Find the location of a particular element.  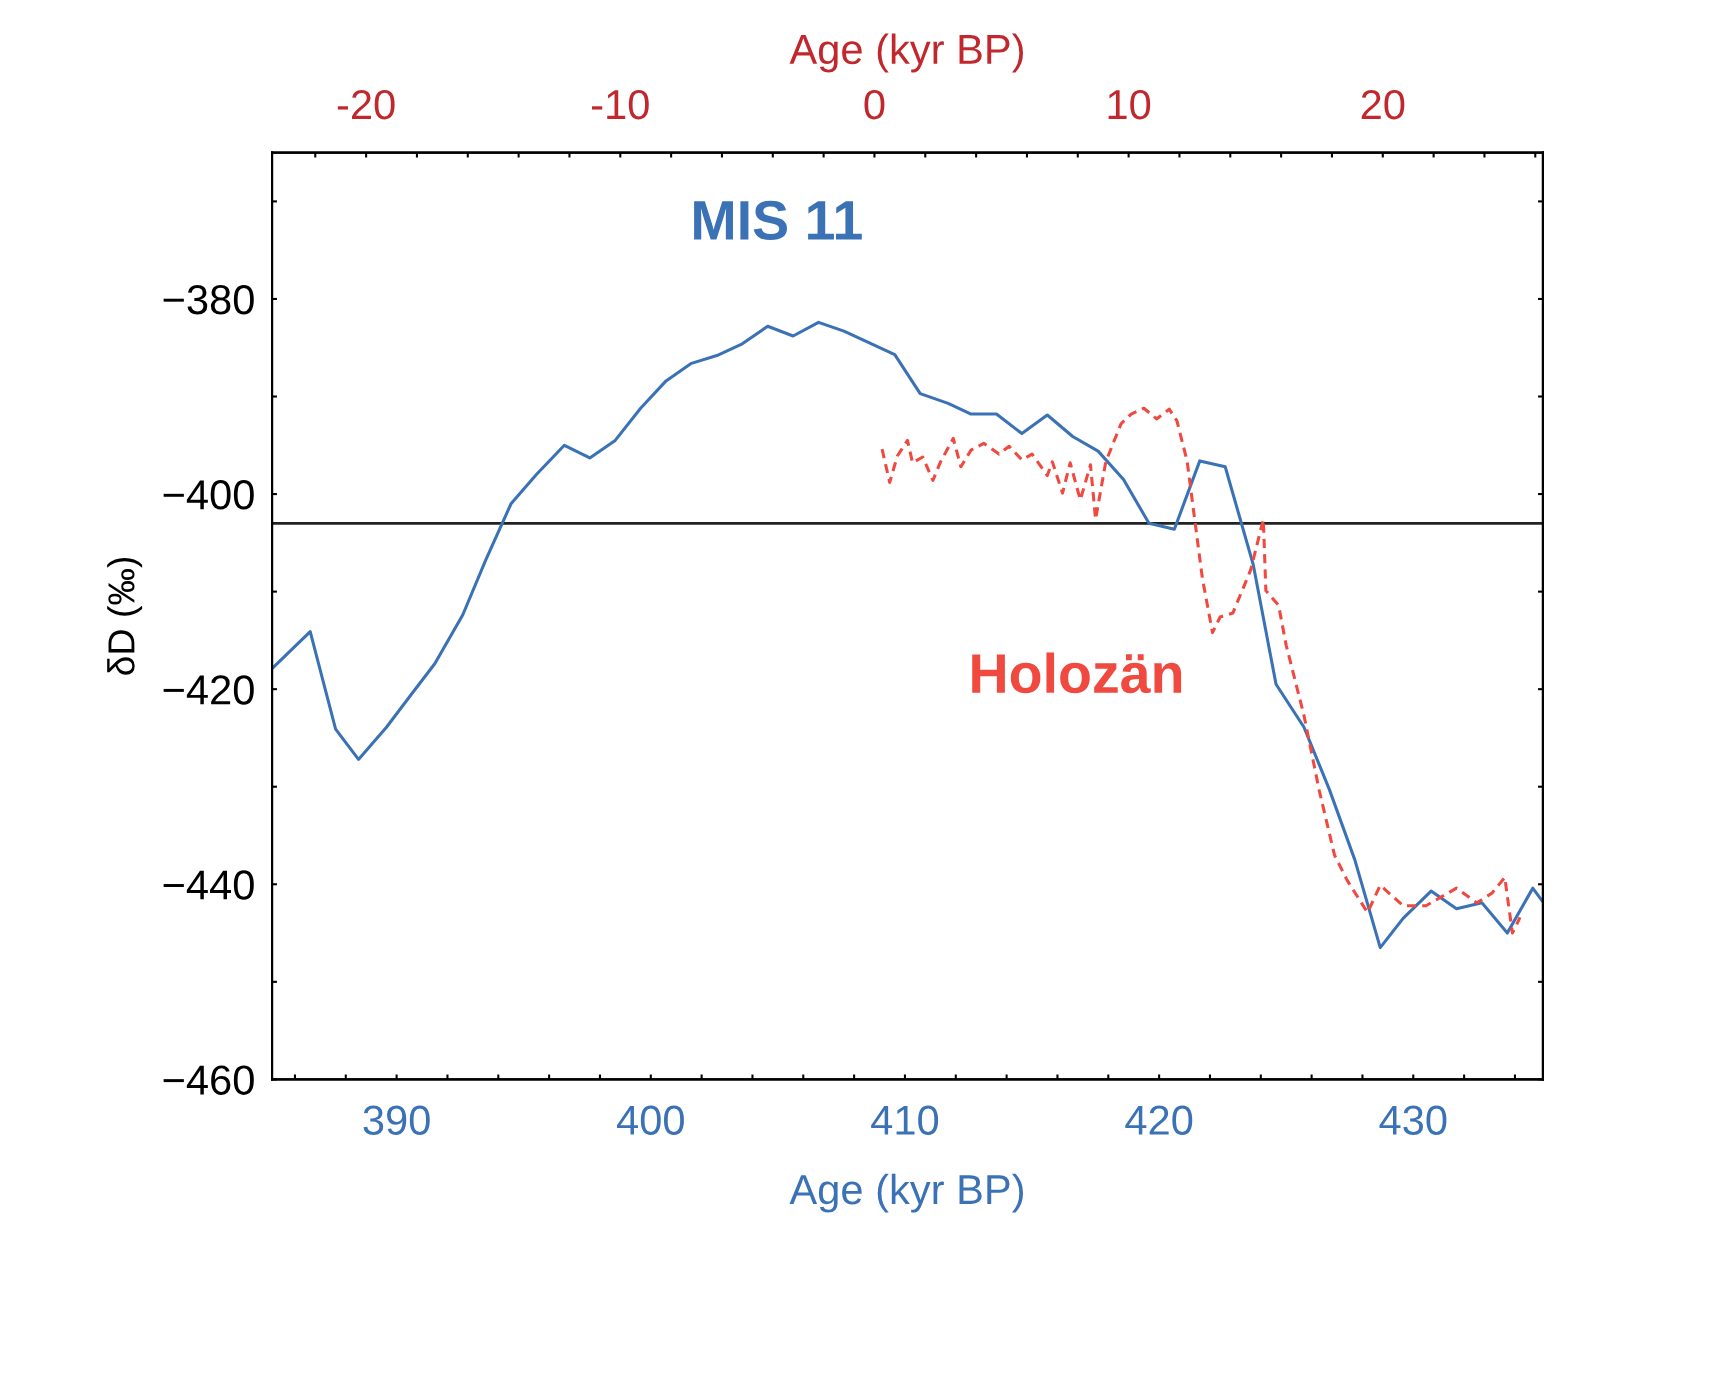

y-tick-label: −440 is located at coordinates (208, 885).